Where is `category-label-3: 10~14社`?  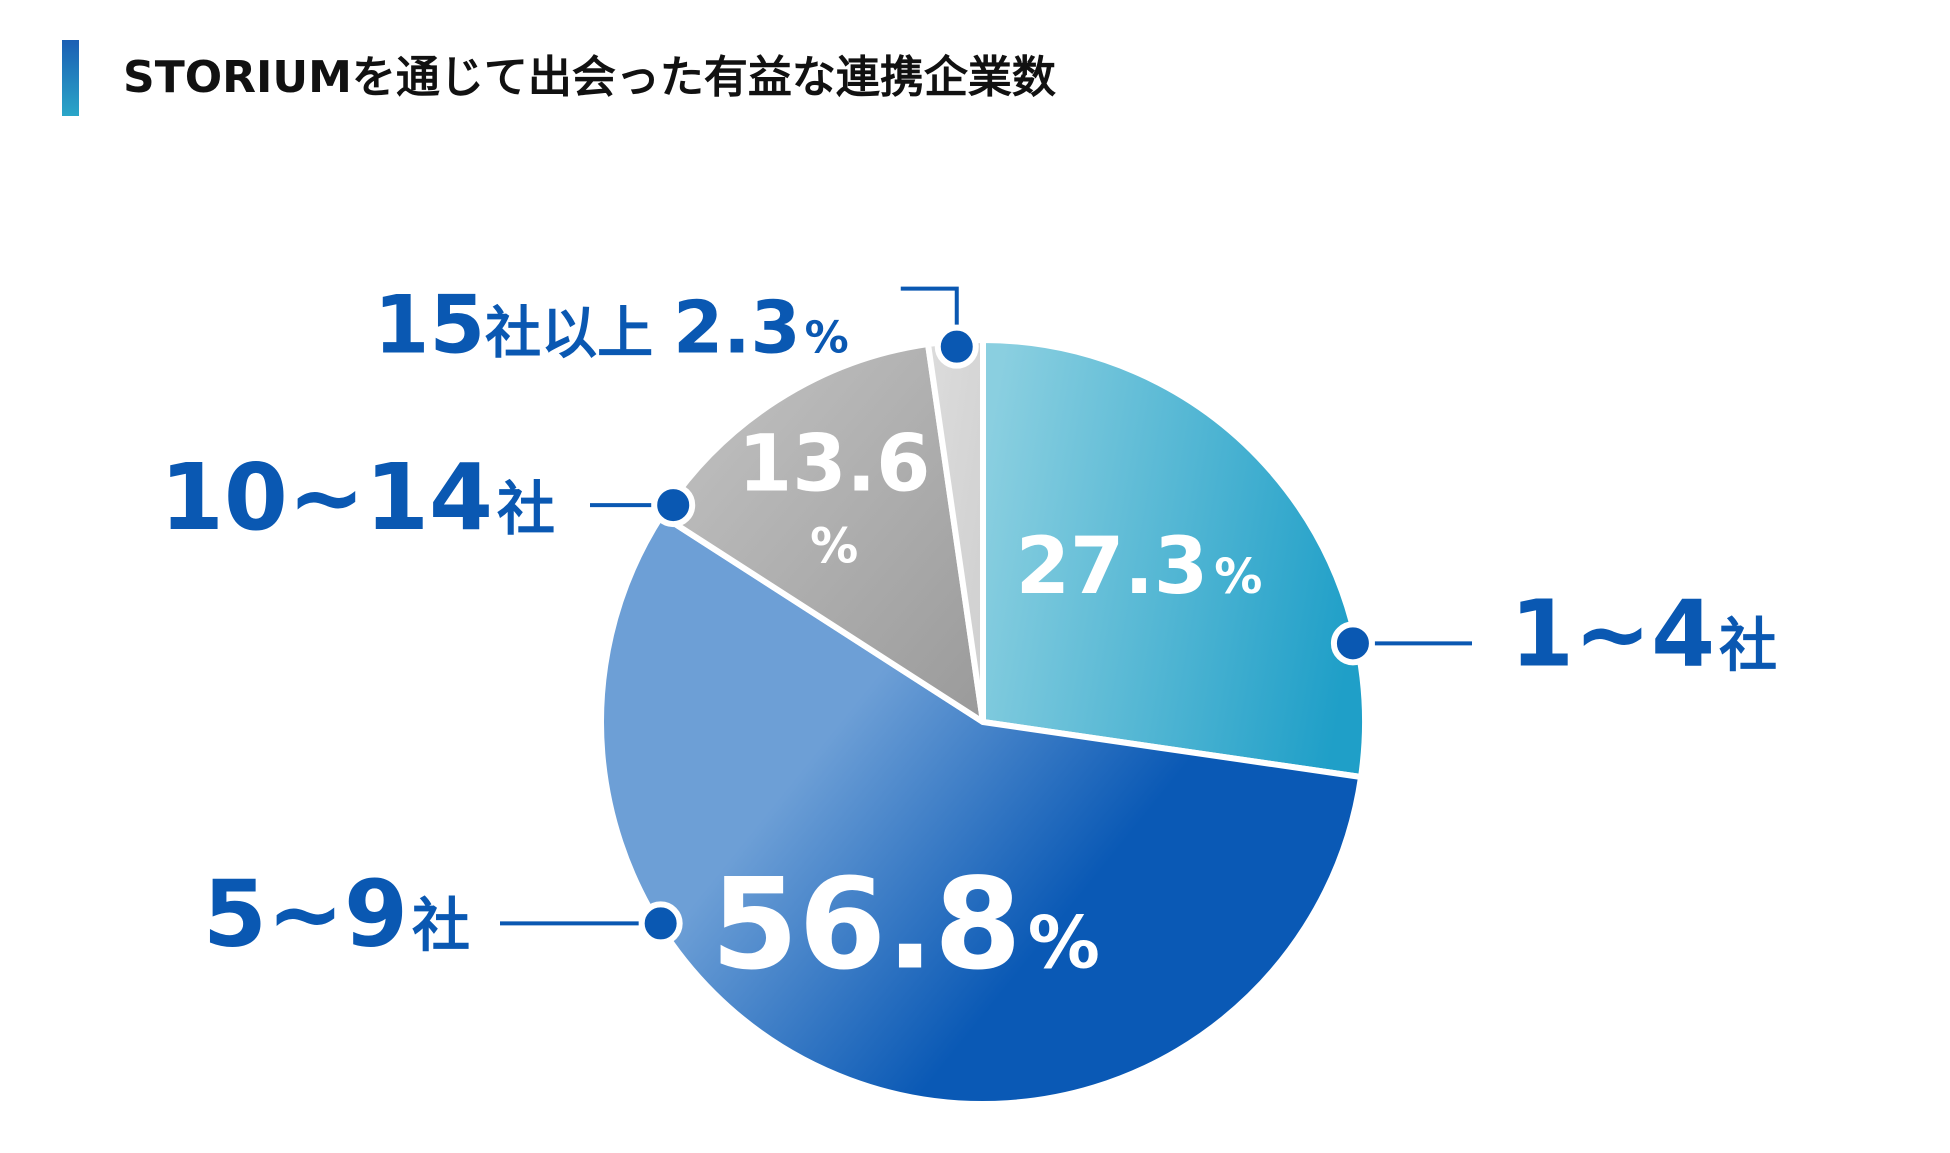
category-label-3: 10~14社 is located at coordinates (357, 497).